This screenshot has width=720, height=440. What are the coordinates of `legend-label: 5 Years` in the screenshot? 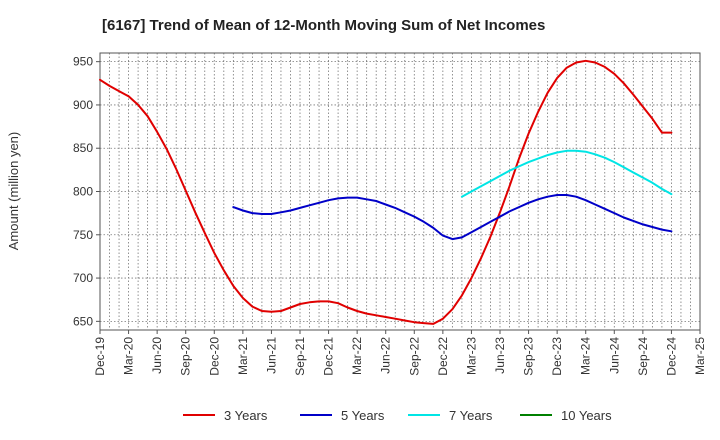 It's located at (363, 415).